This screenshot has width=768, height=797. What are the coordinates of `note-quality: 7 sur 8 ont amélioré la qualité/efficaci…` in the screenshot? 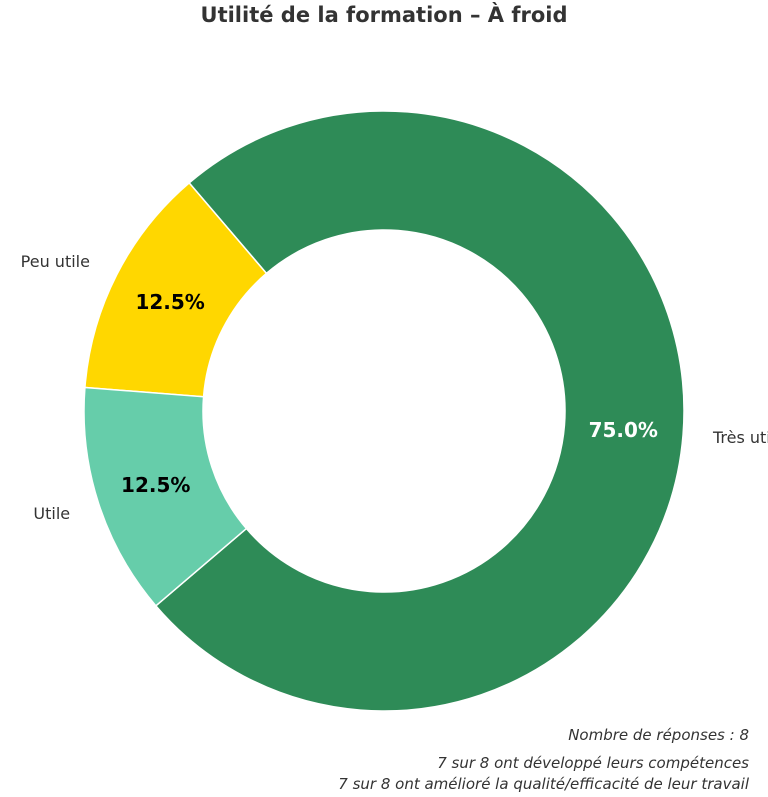 It's located at (544, 784).